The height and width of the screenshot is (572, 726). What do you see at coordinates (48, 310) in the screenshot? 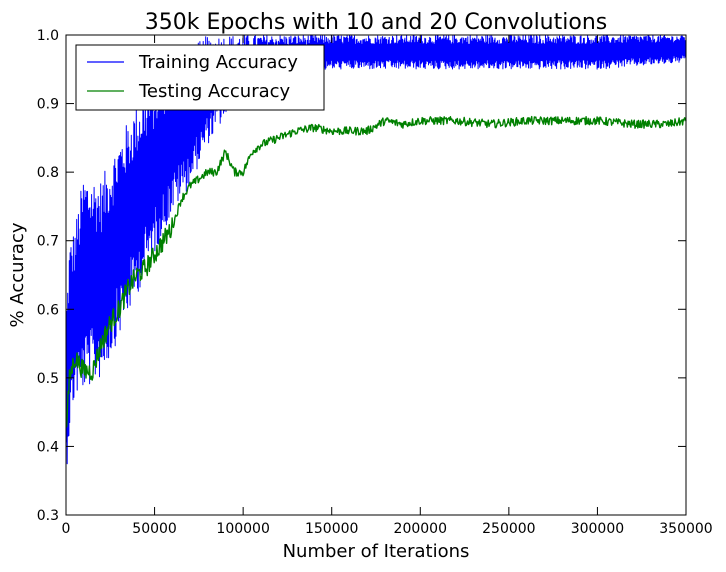
I see `y-tick-label: 0.6` at bounding box center [48, 310].